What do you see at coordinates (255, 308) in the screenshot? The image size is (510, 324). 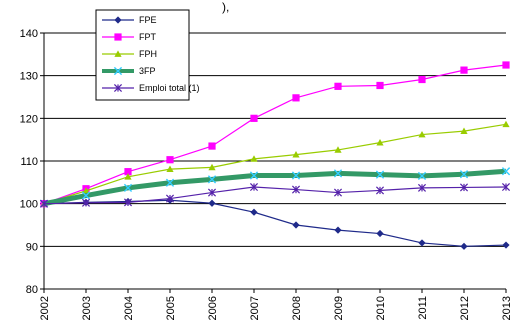 I see `x-tick-label-2007: 2007` at bounding box center [255, 308].